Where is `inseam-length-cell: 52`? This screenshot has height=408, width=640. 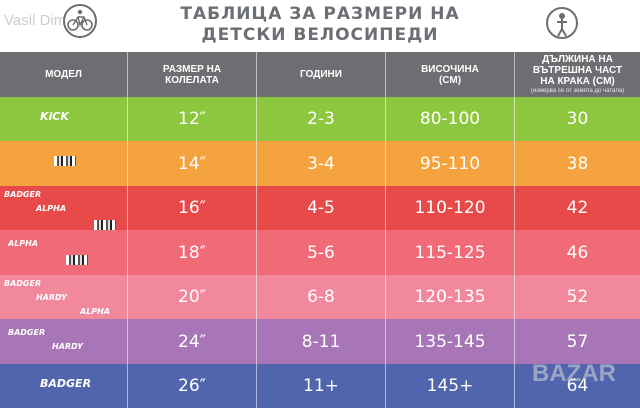 inseam-length-cell: 52 is located at coordinates (577, 297).